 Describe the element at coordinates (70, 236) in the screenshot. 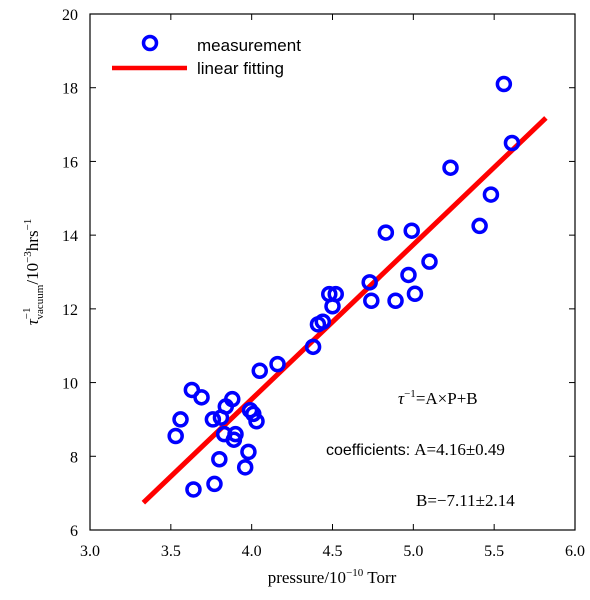

I see `y-tick-label: 14` at that location.